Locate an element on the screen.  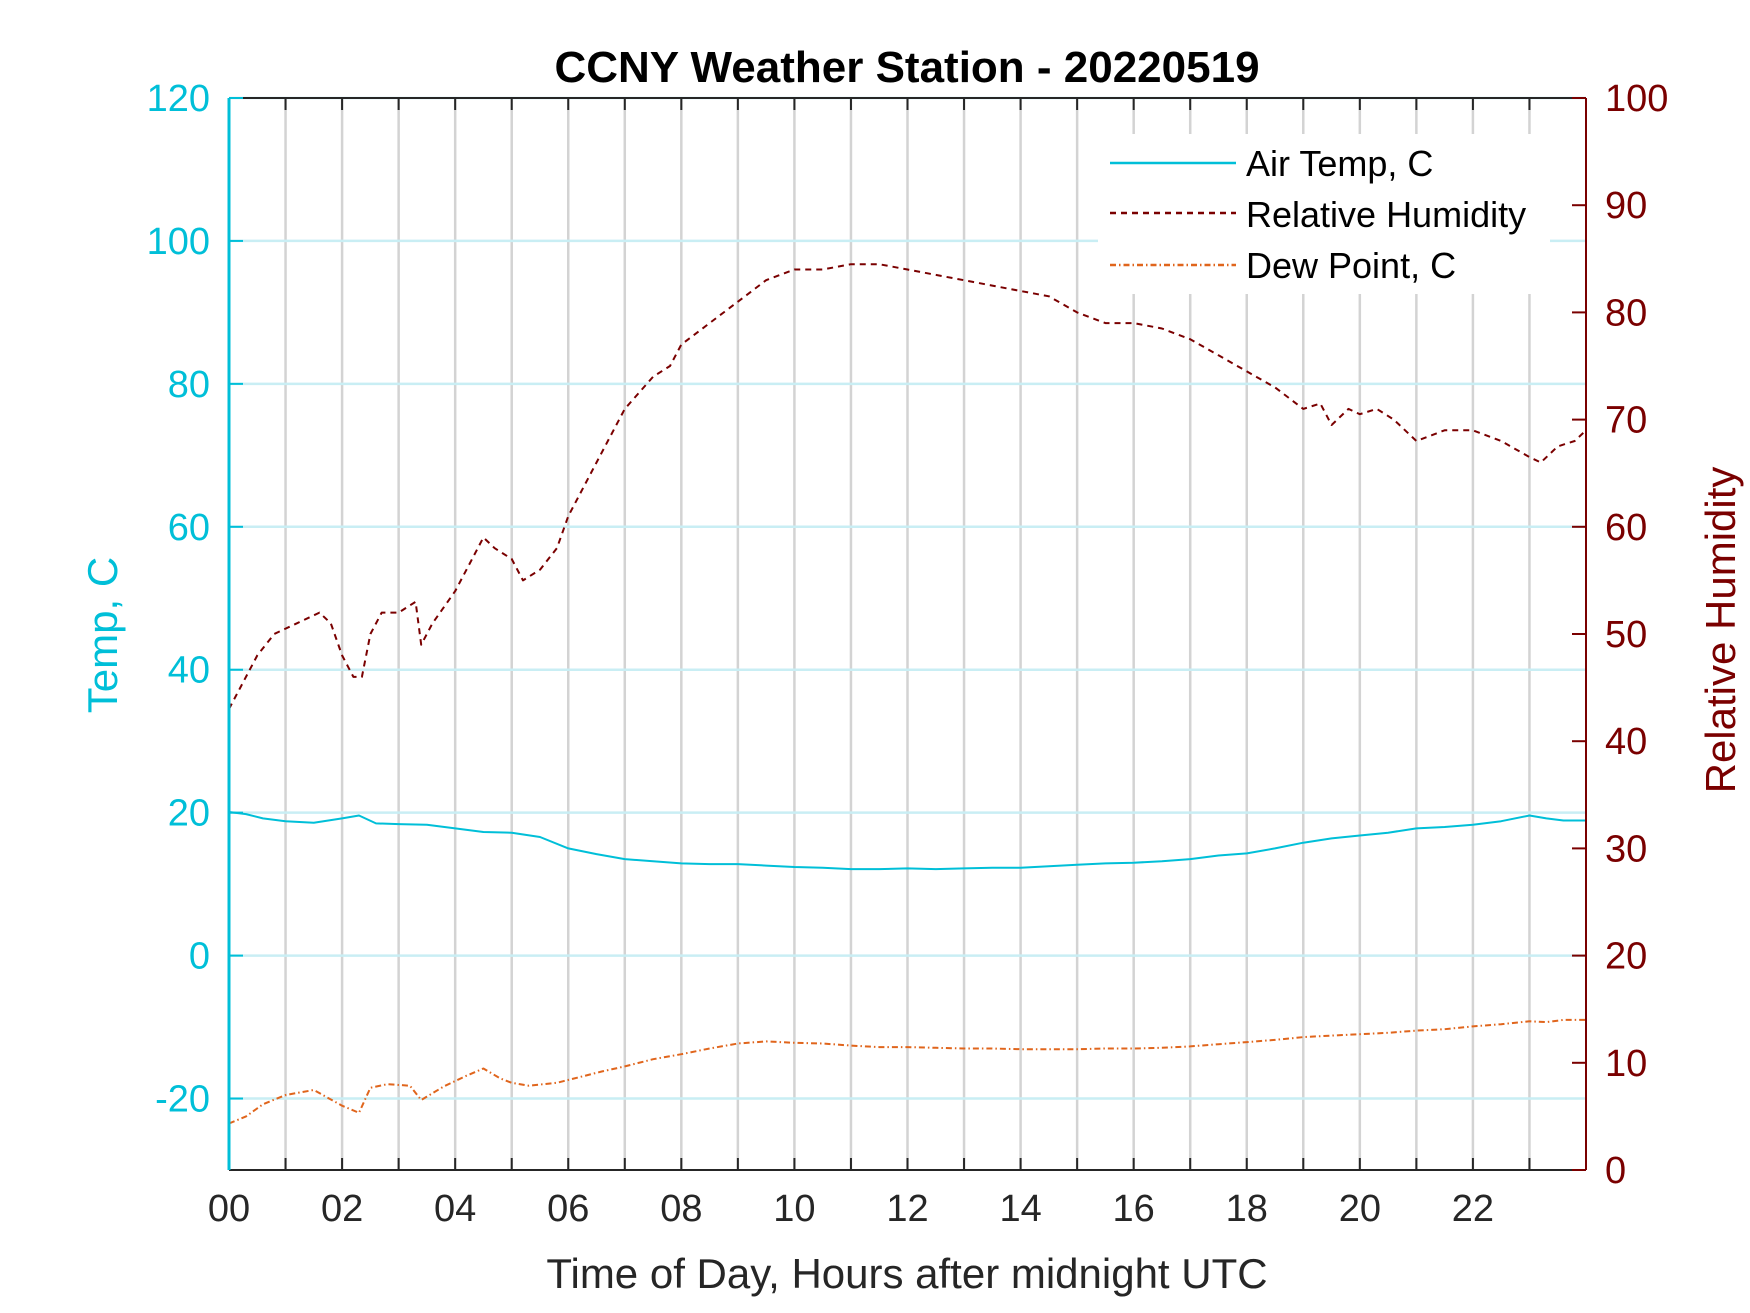
legend-label-dew-point: Dew Point, C is located at coordinates (1351, 265).